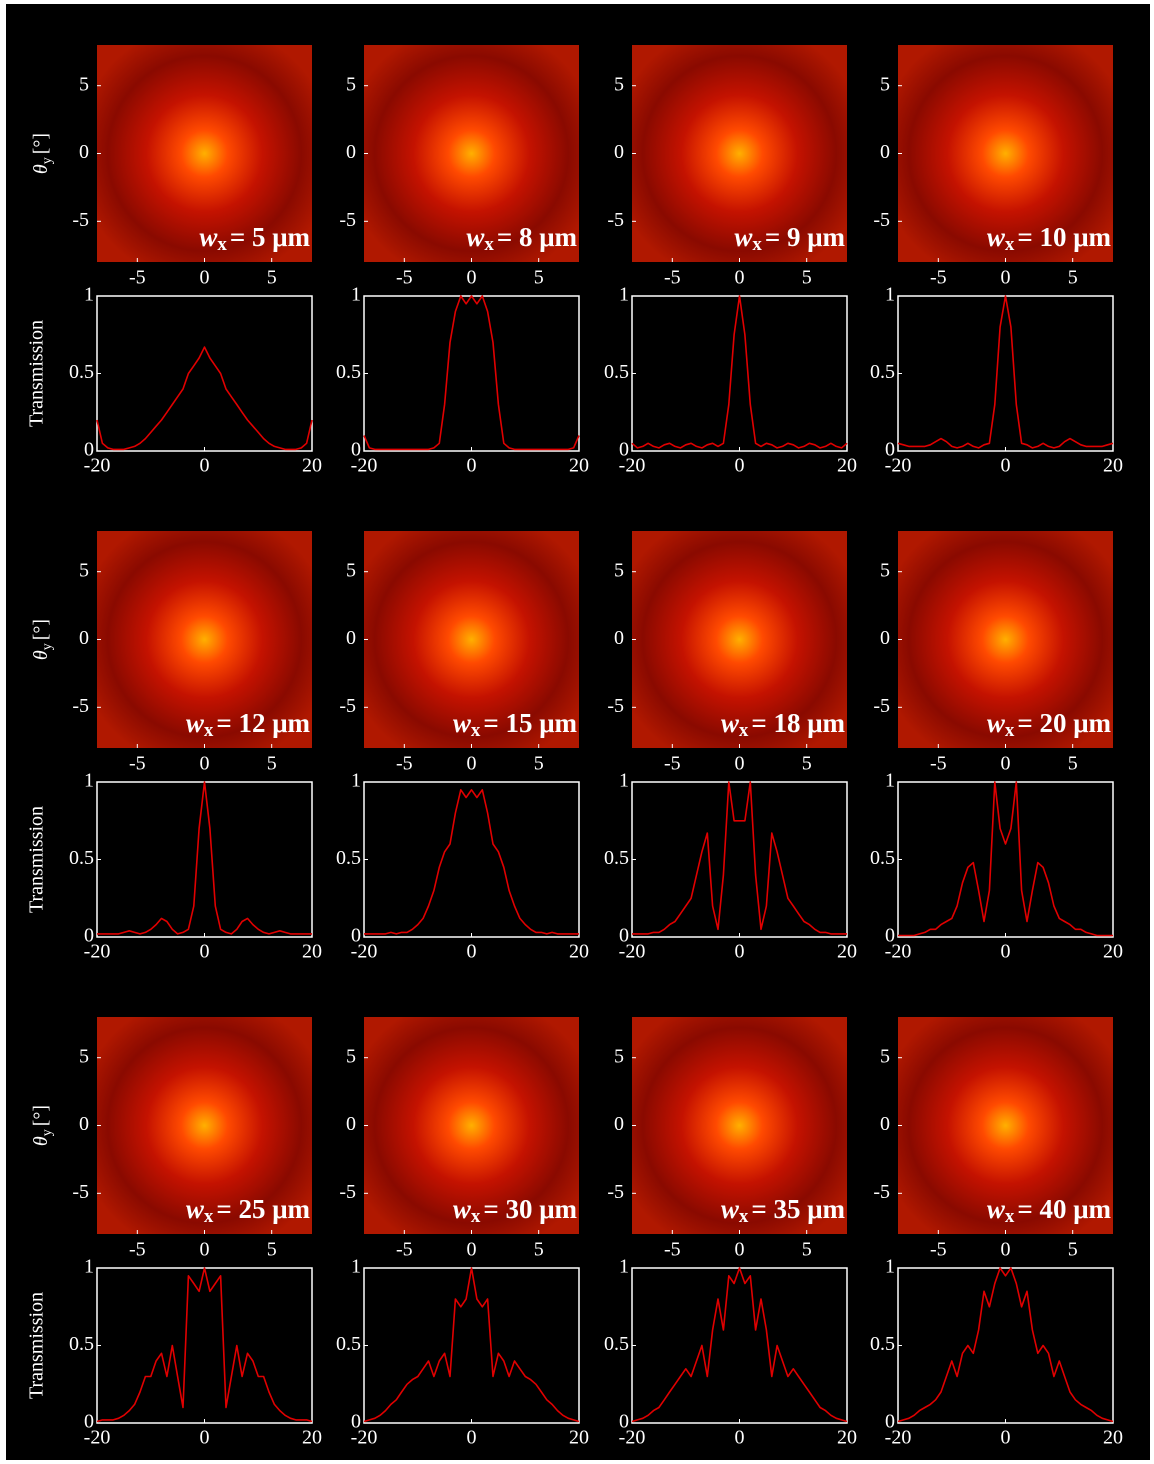  I want to click on annotation: wx = 12 μm, so click(248, 724).